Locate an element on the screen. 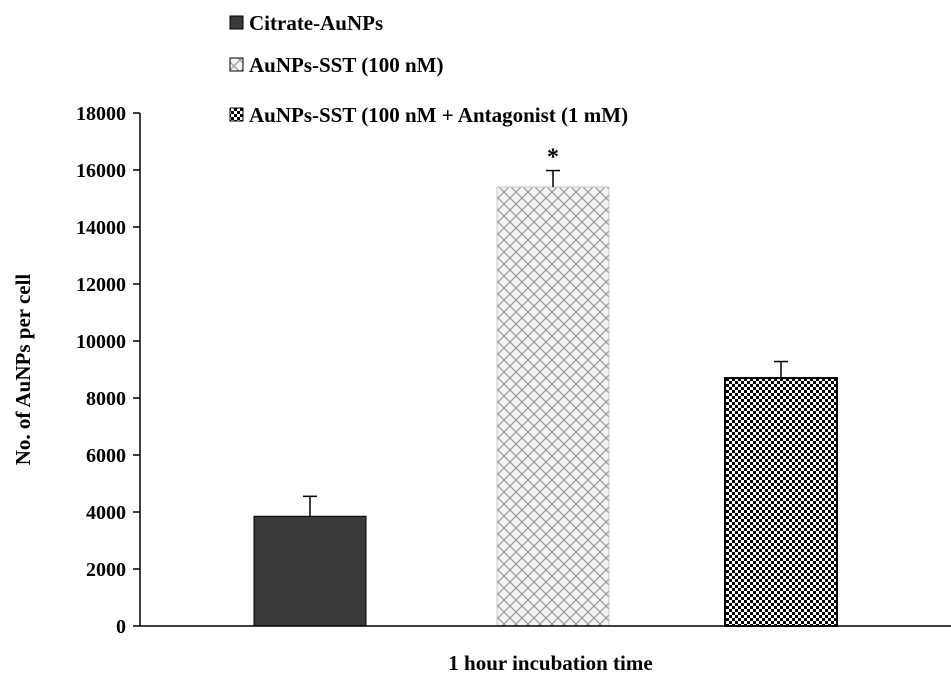 Image resolution: width=951 pixels, height=685 pixels. y-tick-label: 0 is located at coordinates (121, 627).